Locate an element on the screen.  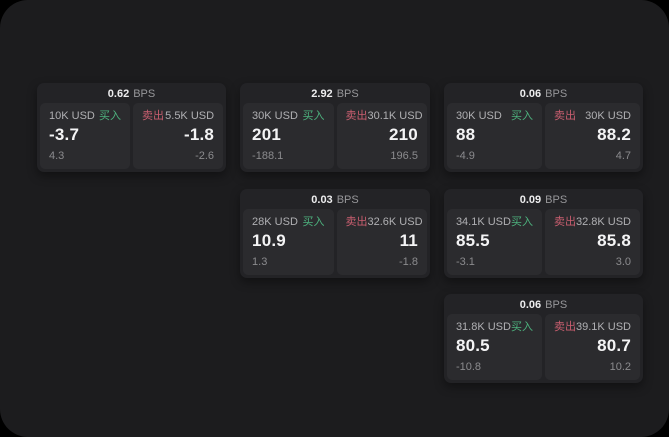
sell-delta: -2.6 is located at coordinates (205, 156).